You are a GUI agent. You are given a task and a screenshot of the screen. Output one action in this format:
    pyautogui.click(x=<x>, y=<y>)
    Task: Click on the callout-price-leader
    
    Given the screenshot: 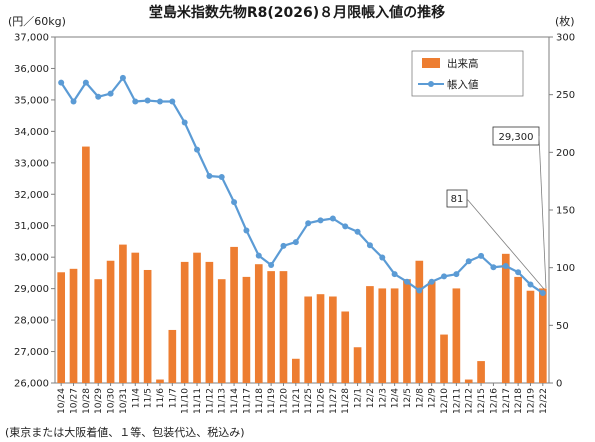 What is the action you would take?
    pyautogui.click(x=542, y=212)
    